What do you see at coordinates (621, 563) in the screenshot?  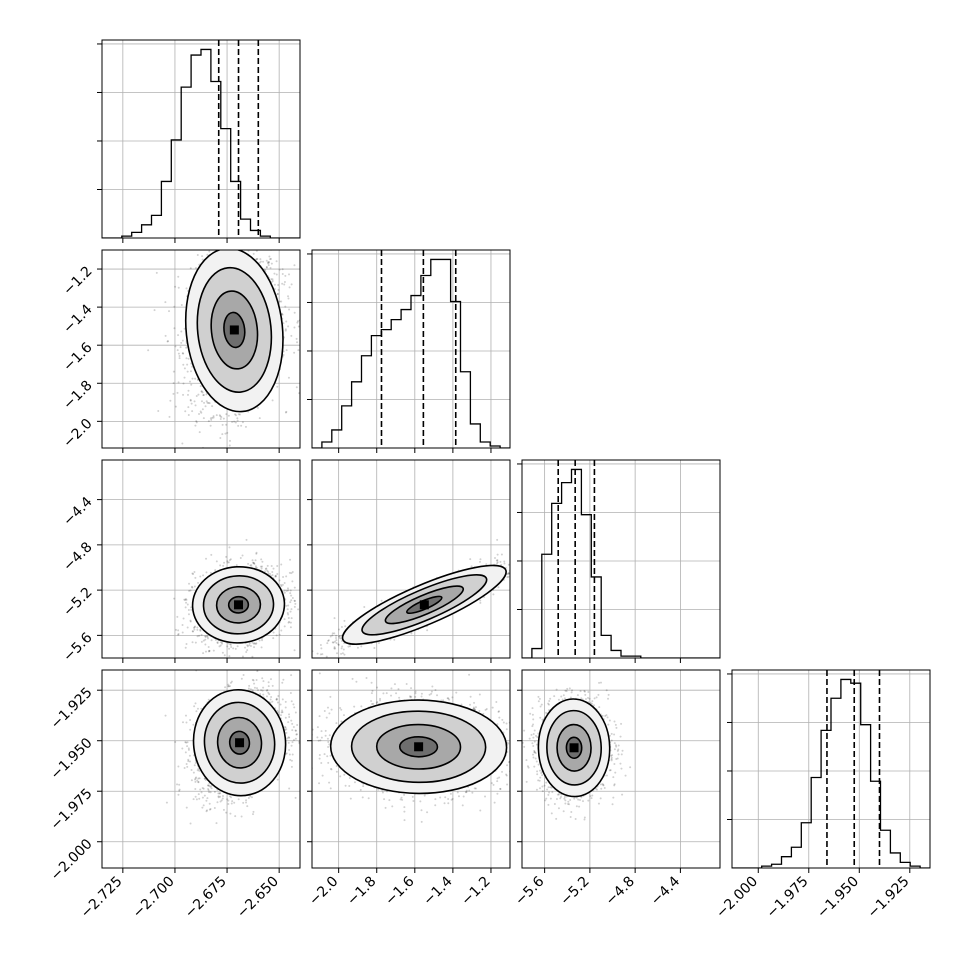 I see `hist-panel-2-histogram` at bounding box center [621, 563].